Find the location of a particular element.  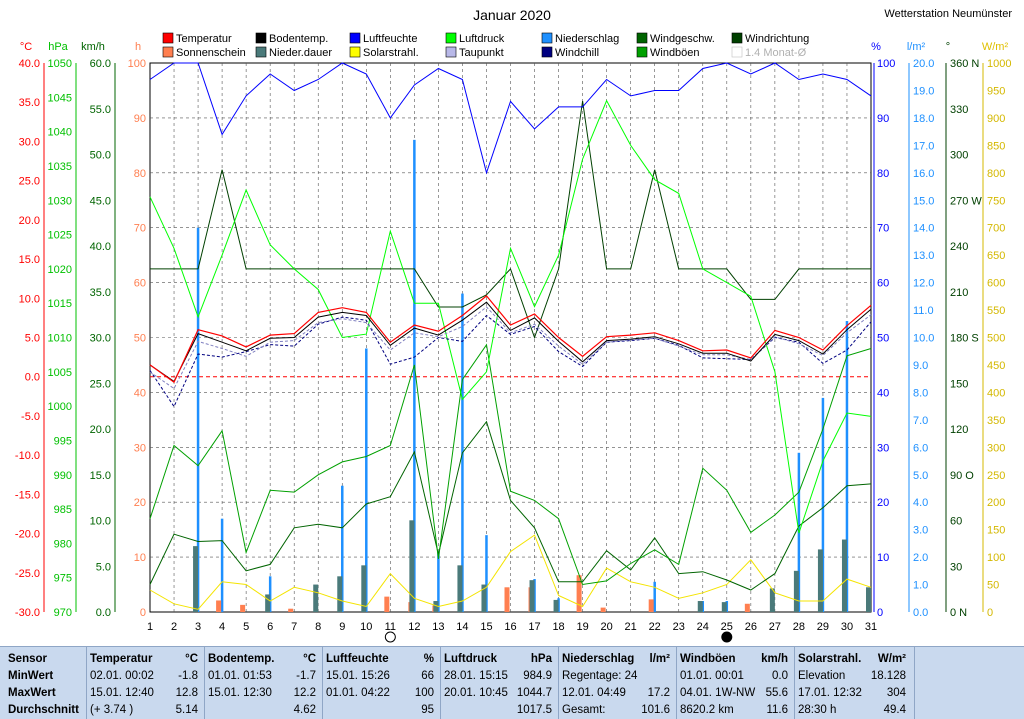

line-windchill is located at coordinates (510, 361).